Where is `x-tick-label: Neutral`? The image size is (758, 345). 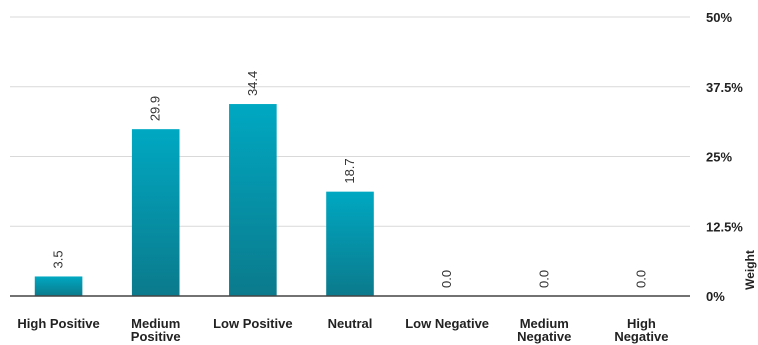 x-tick-label: Neutral is located at coordinates (350, 323).